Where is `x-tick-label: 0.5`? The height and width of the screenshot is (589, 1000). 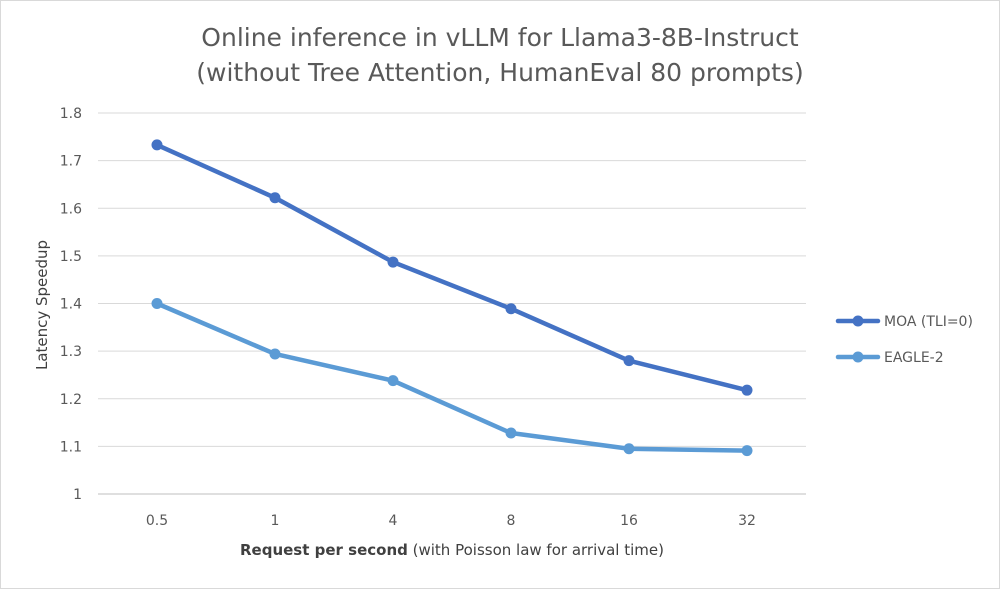 x-tick-label: 0.5 is located at coordinates (157, 521).